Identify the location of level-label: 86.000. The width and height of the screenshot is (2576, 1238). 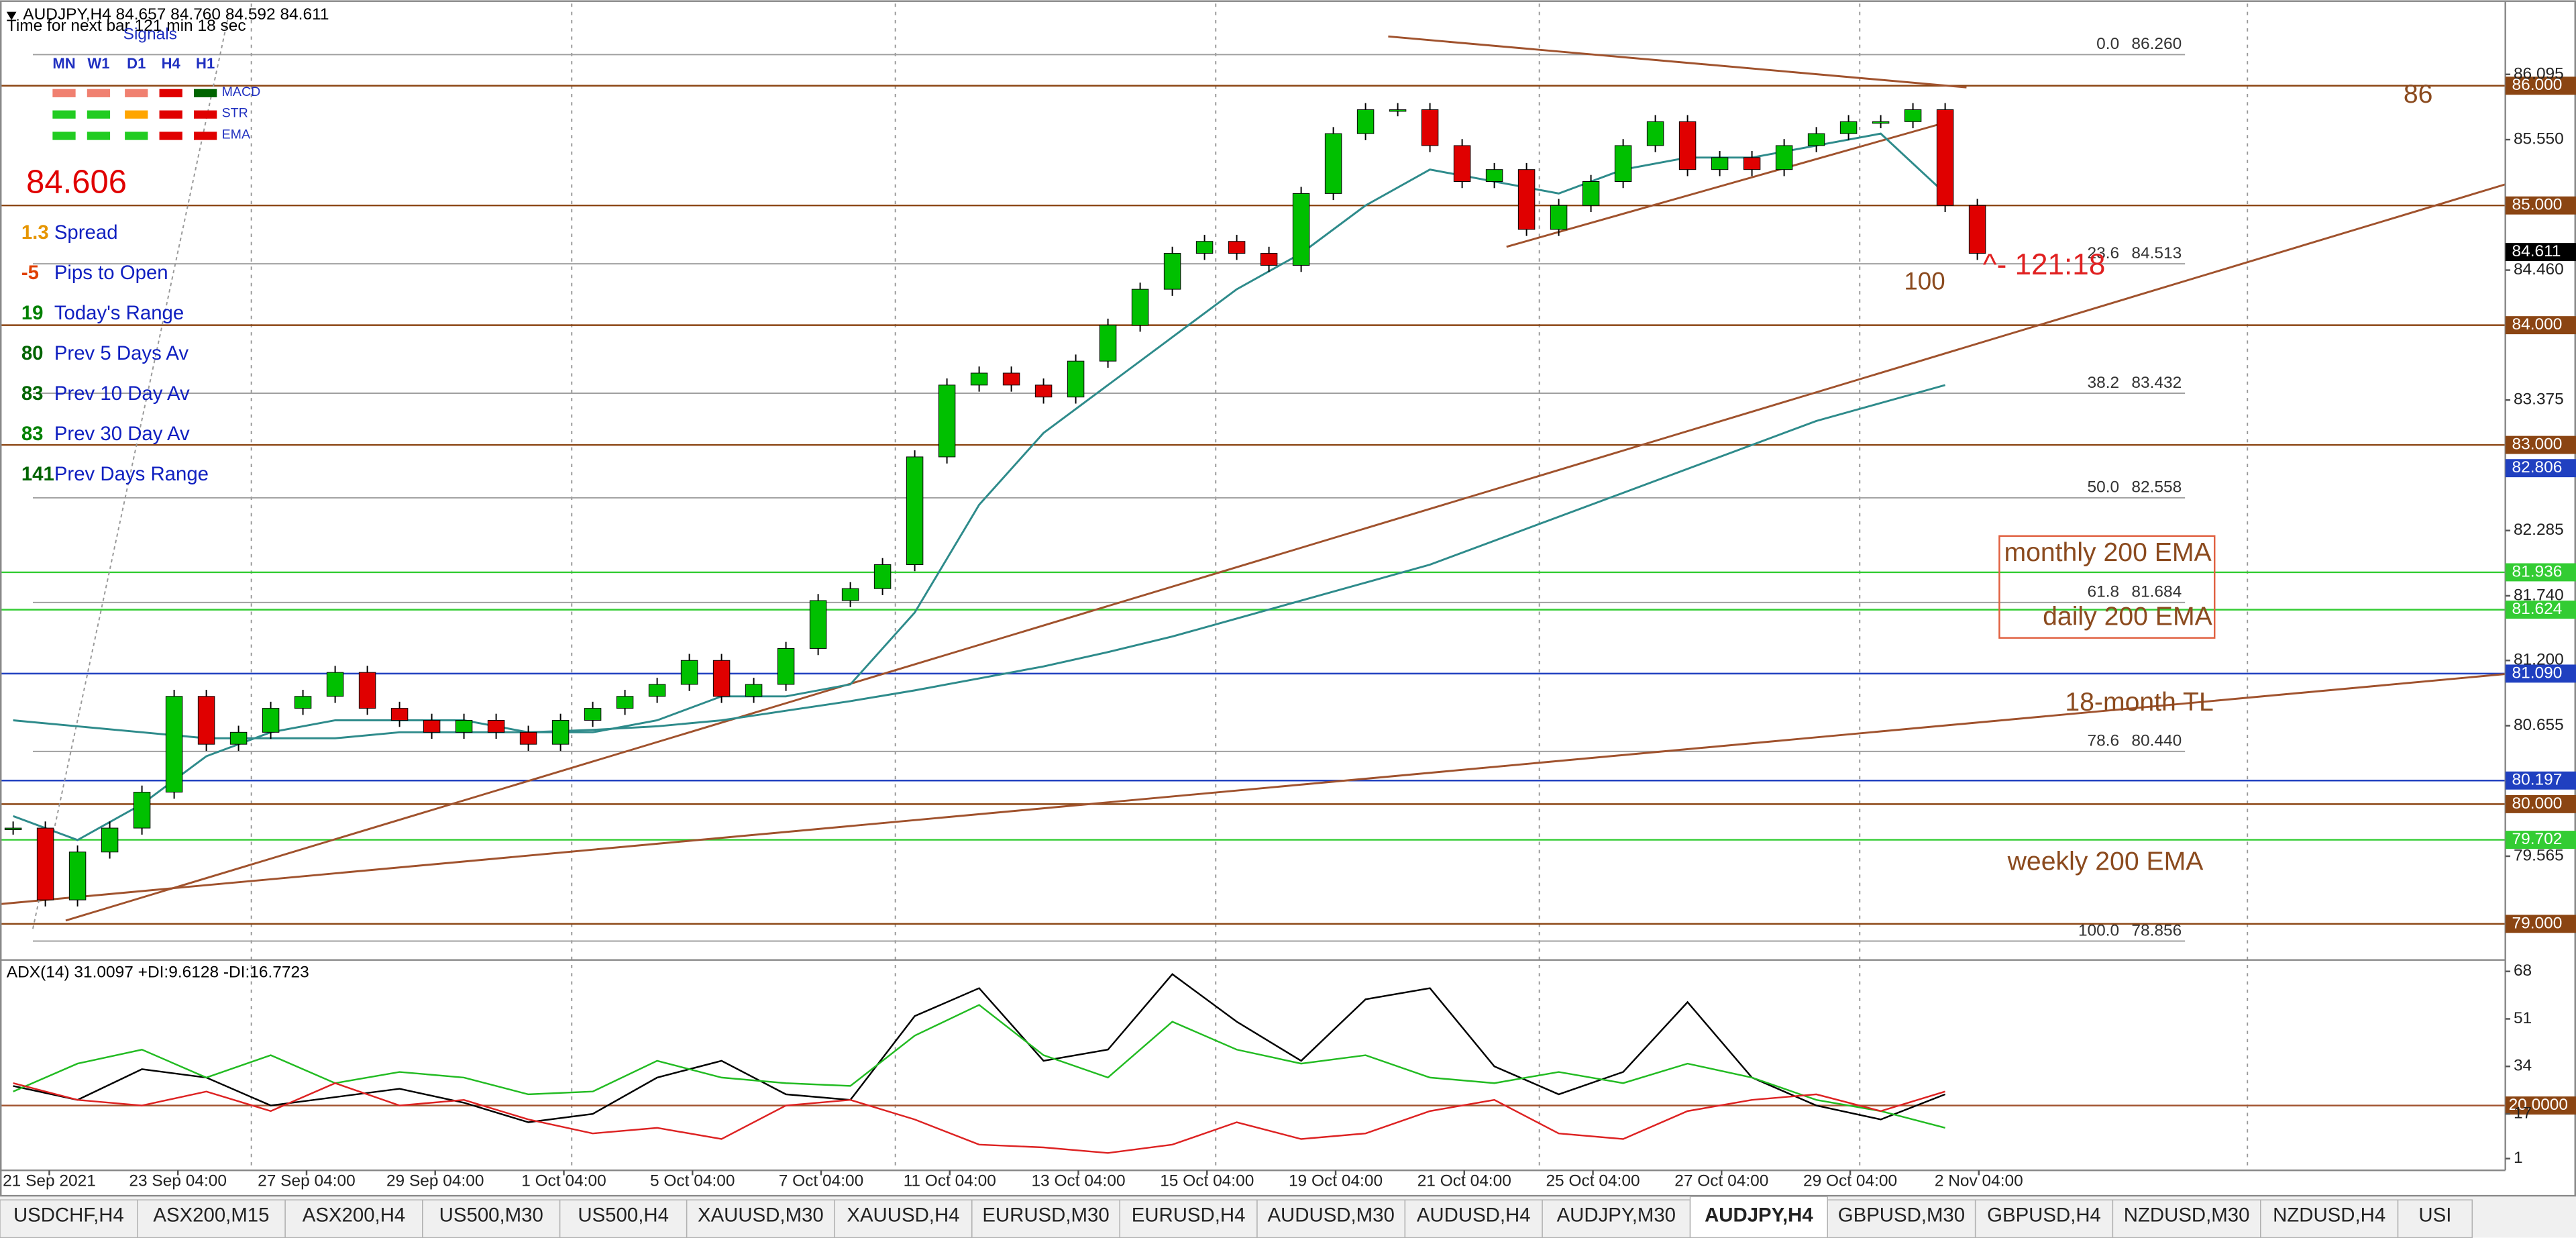
(2537, 85).